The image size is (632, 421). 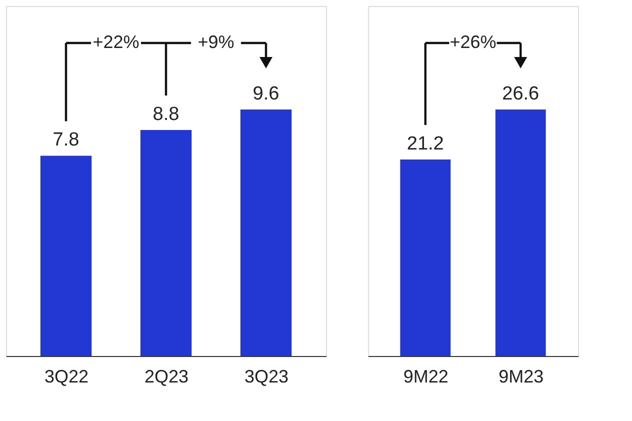 What do you see at coordinates (66, 140) in the screenshot?
I see `data-label: 7.8` at bounding box center [66, 140].